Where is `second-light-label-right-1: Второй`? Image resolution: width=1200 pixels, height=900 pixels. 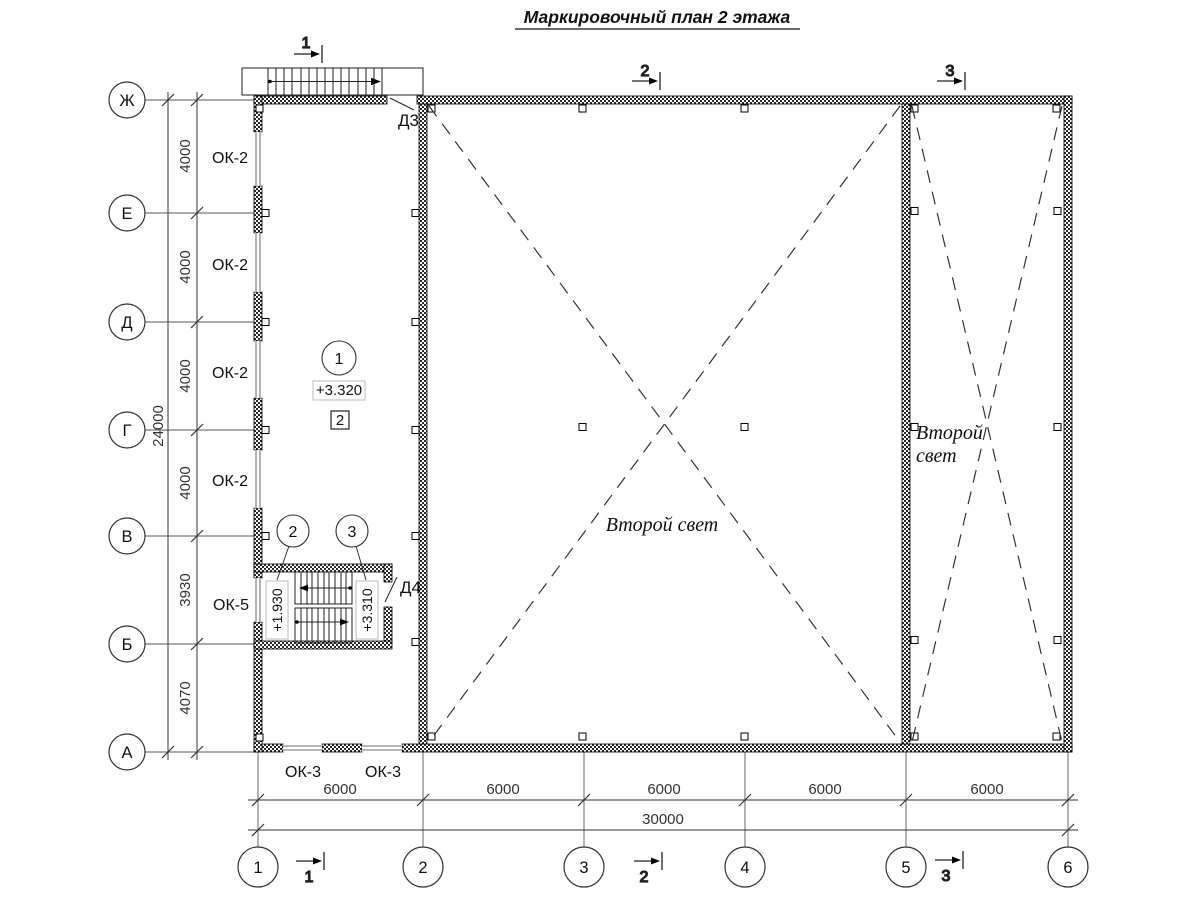 second-light-label-right-1: Второй is located at coordinates (949, 433).